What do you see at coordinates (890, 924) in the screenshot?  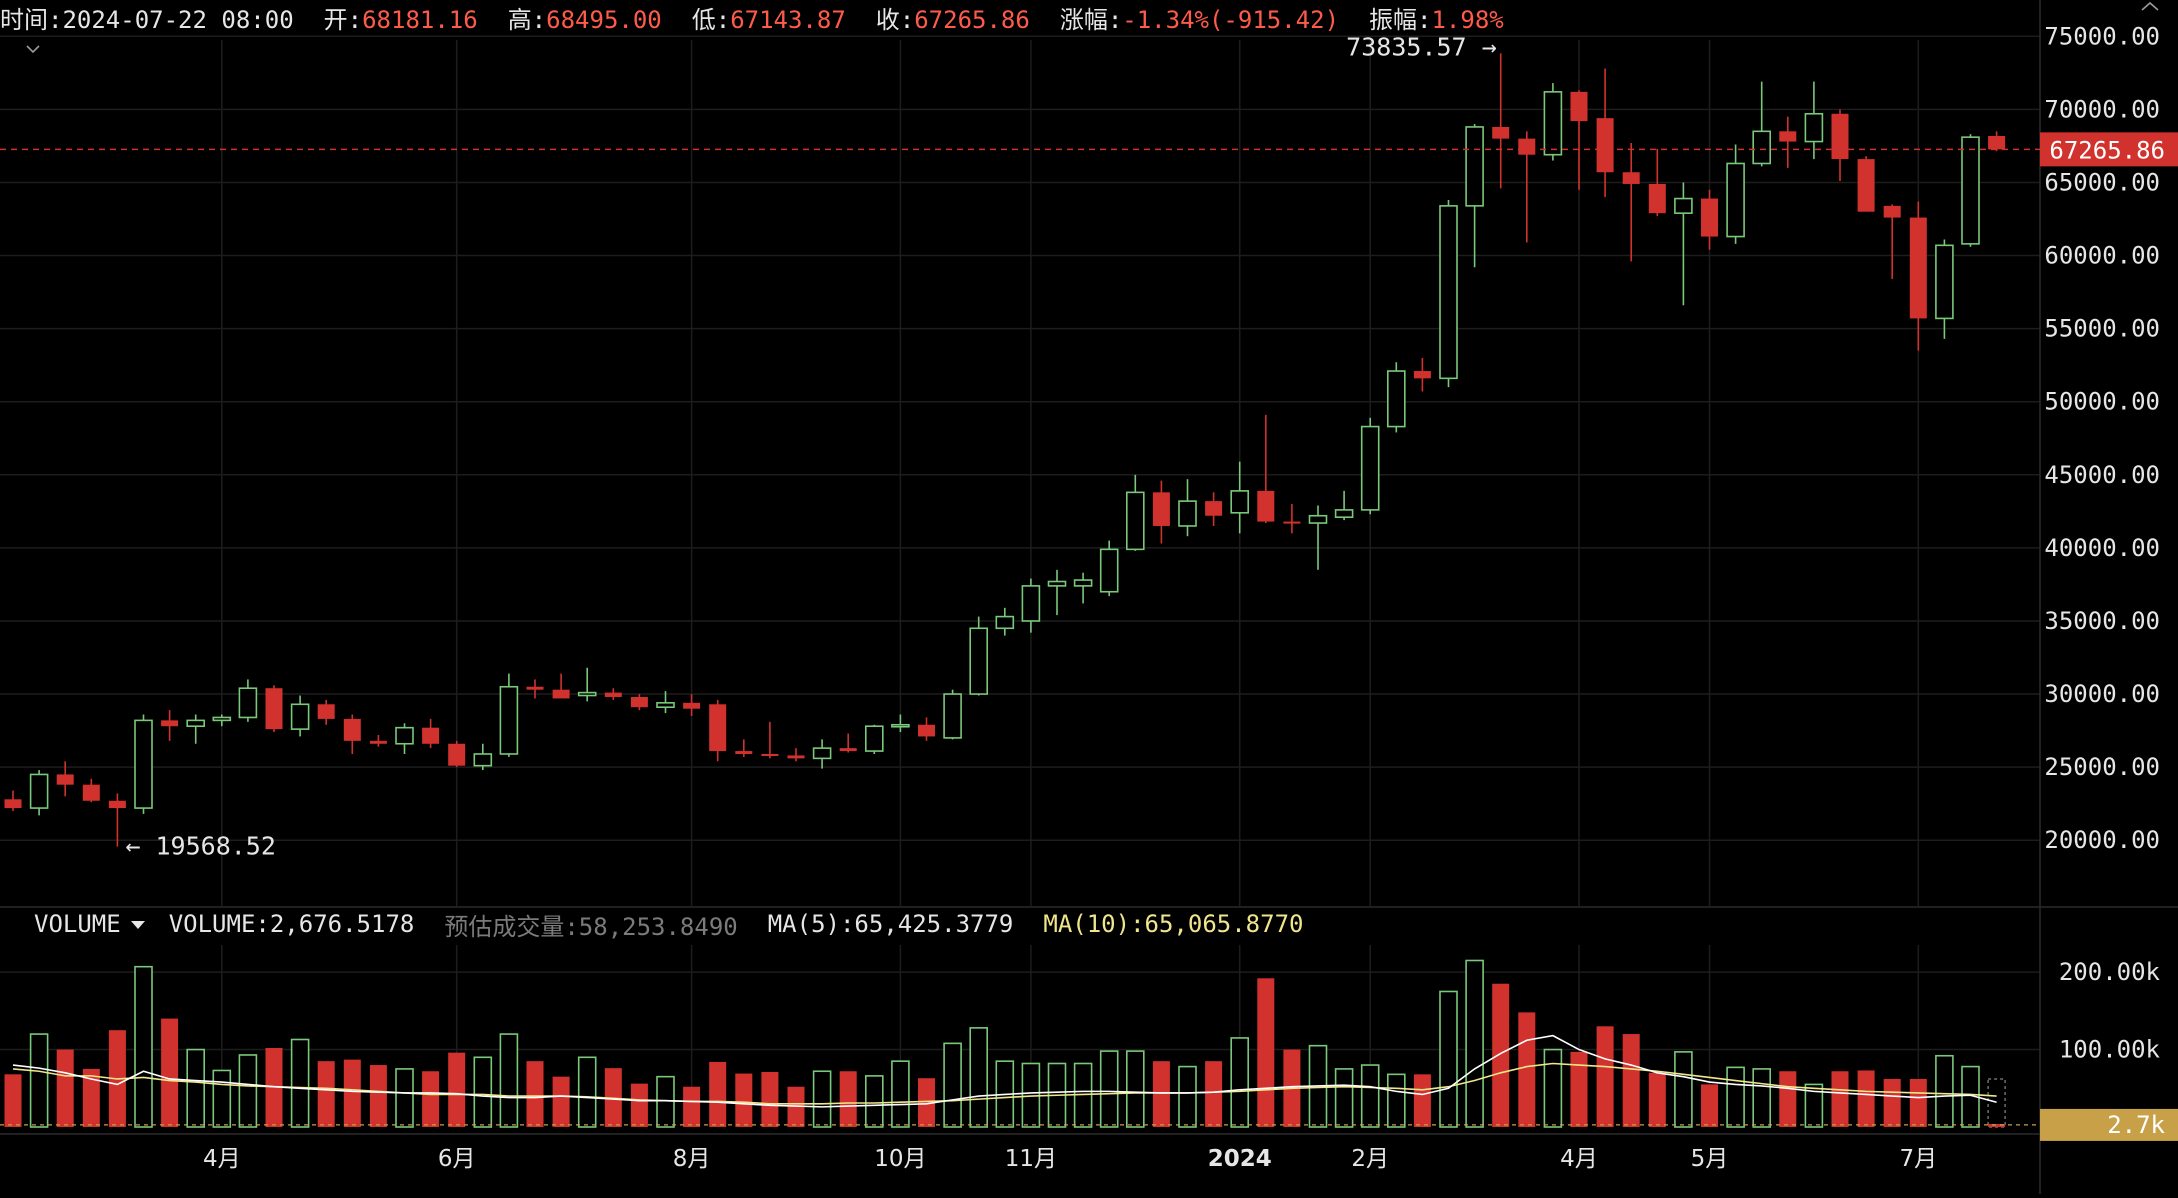 I see `ma5-value: MA(5):65,425.3779` at bounding box center [890, 924].